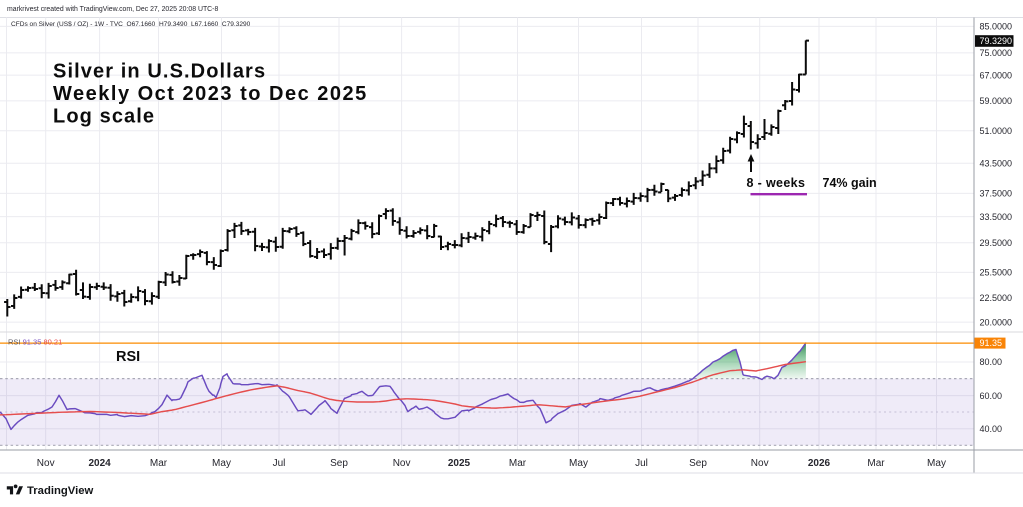  What do you see at coordinates (819, 463) in the screenshot?
I see `svg-text: 2026` at bounding box center [819, 463].